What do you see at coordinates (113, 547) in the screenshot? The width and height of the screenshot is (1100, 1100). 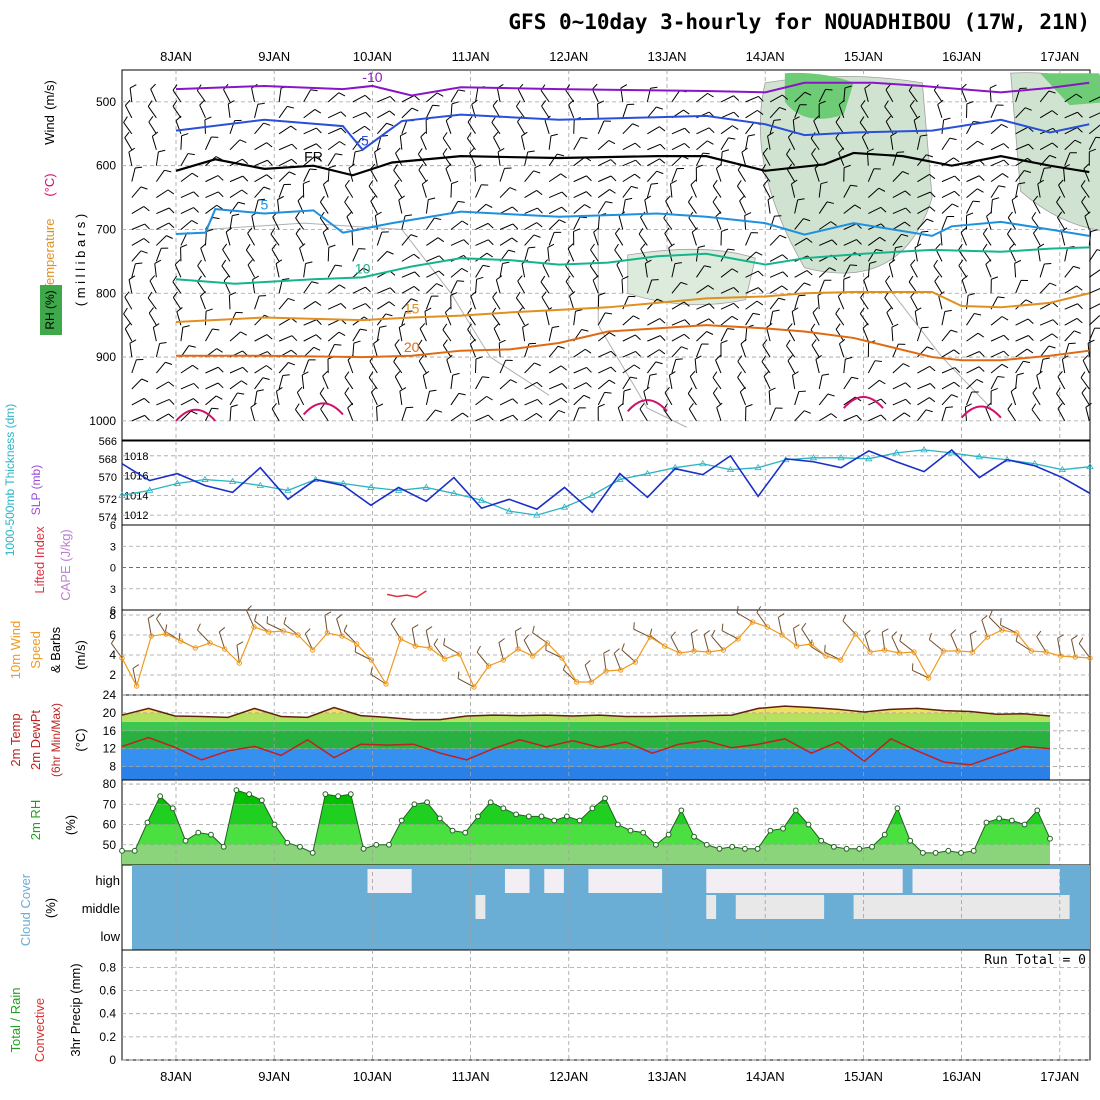 I see `y-tick-label-cape: 3` at bounding box center [113, 547].